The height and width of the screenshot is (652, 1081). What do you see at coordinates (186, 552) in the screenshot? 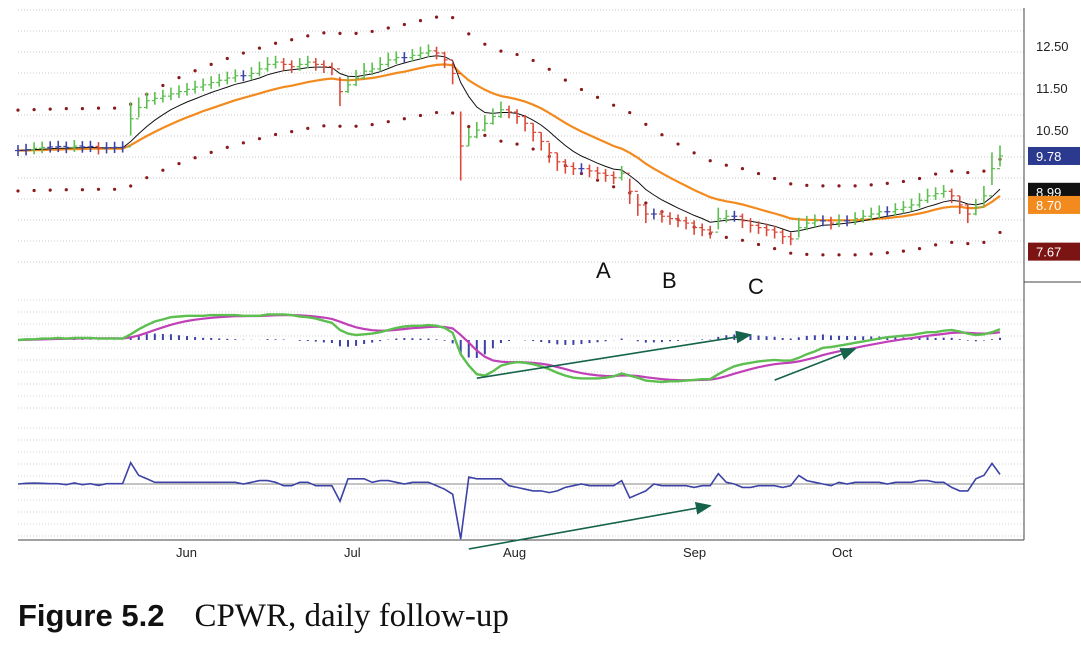
I see `x-tick-label: Jun` at bounding box center [186, 552].